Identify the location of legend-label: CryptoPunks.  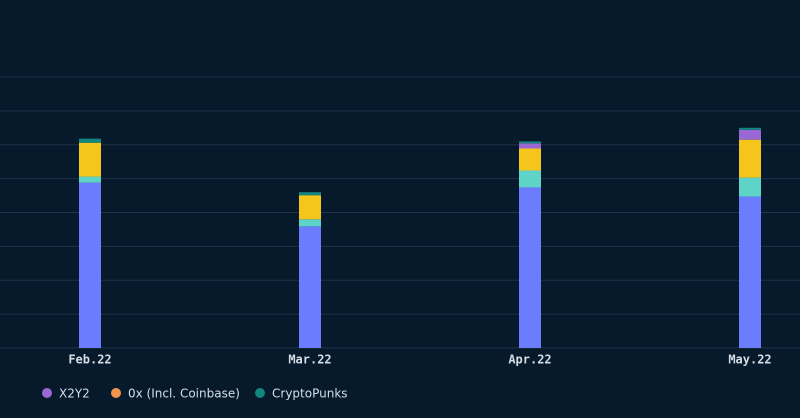
(310, 394).